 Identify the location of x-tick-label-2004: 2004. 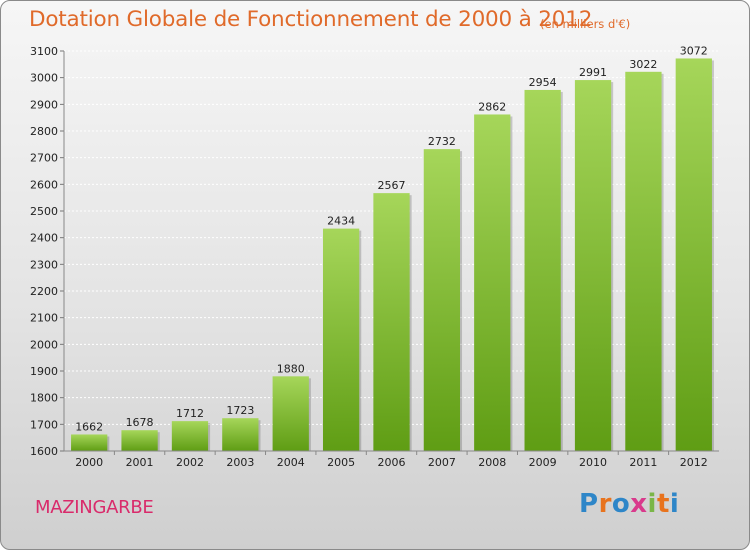
(291, 462).